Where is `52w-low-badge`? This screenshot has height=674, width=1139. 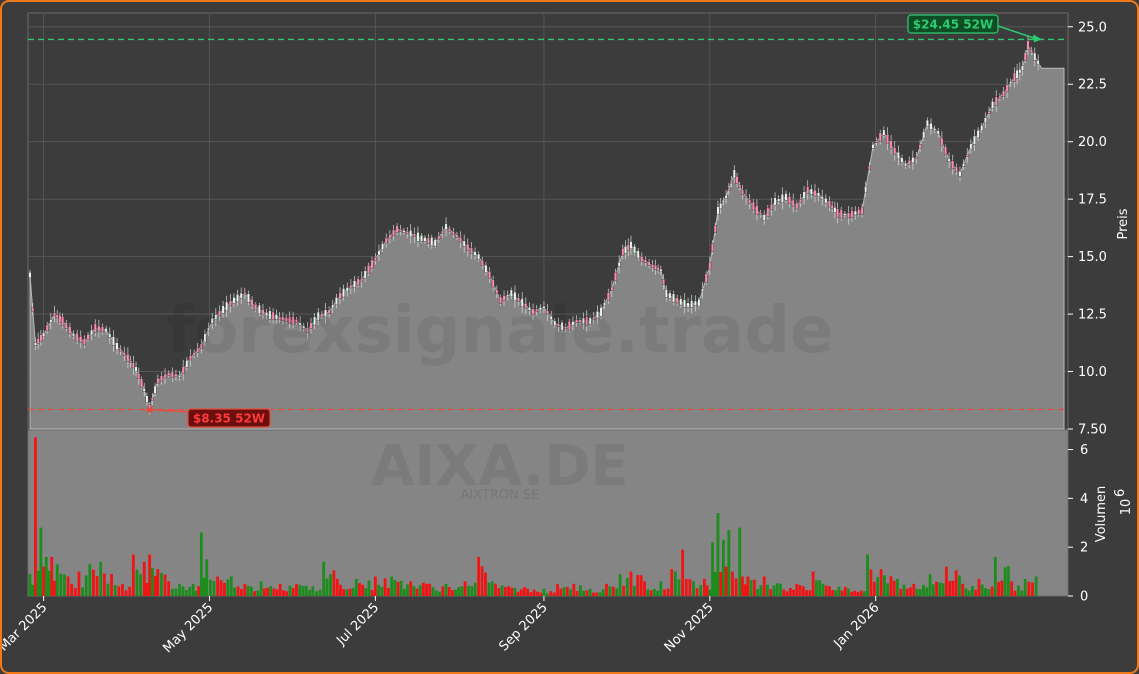
52w-low-badge is located at coordinates (229, 418).